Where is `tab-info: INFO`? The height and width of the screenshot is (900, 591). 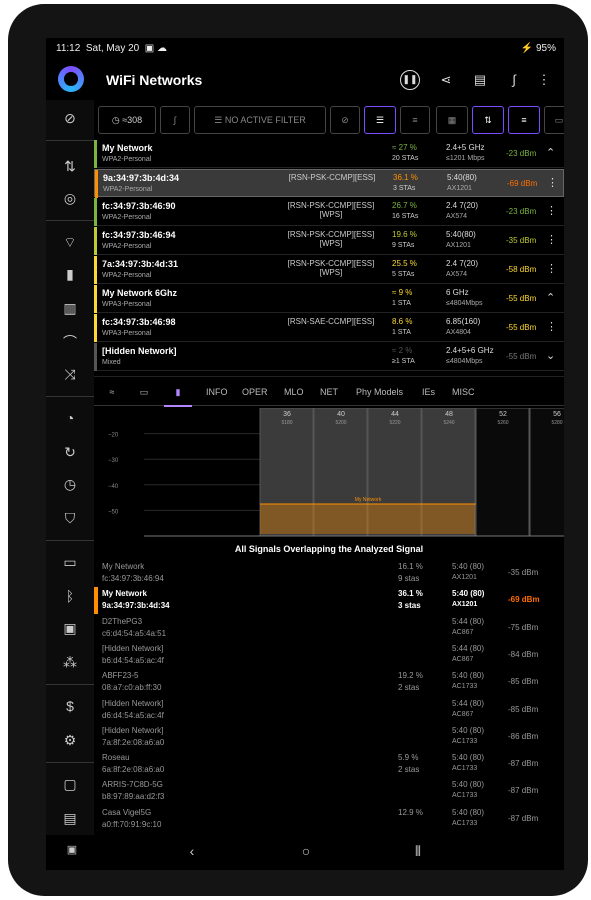
tab-info: INFO is located at coordinates (217, 392).